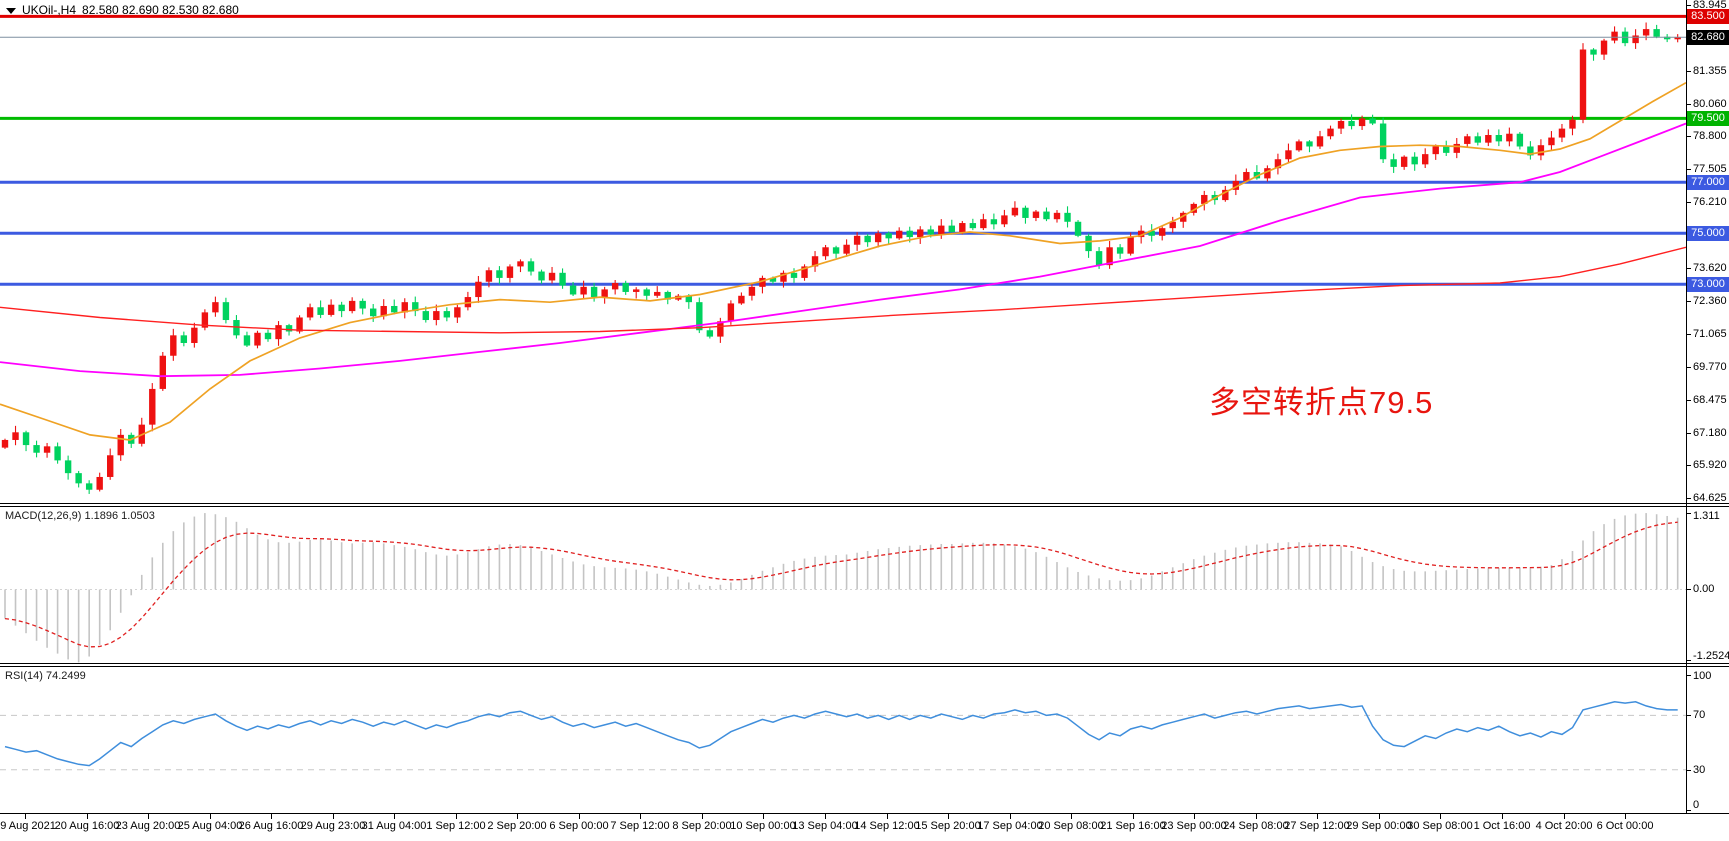 The height and width of the screenshot is (841, 1729). What do you see at coordinates (1710, 104) in the screenshot?
I see `price-tick-label: 80.060` at bounding box center [1710, 104].